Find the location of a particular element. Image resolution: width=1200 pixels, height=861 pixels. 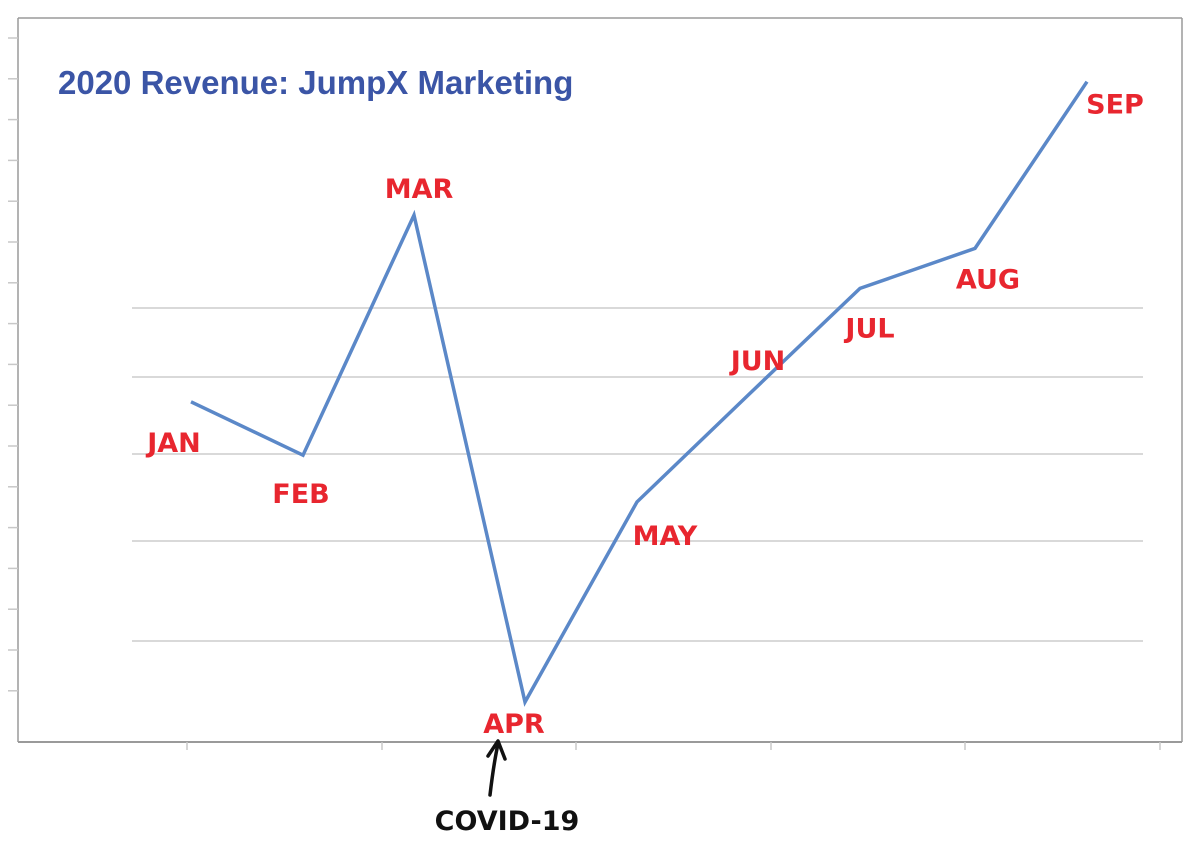

month-label-feb: FEB is located at coordinates (300, 494).